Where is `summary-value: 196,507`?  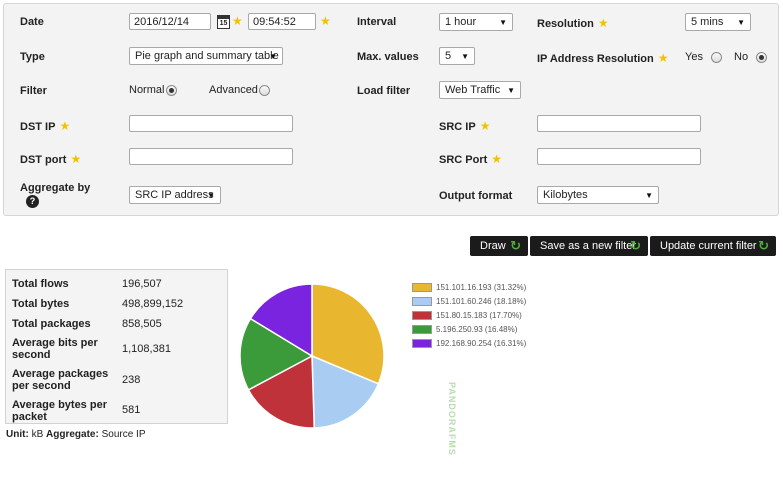 summary-value: 196,507 is located at coordinates (142, 284).